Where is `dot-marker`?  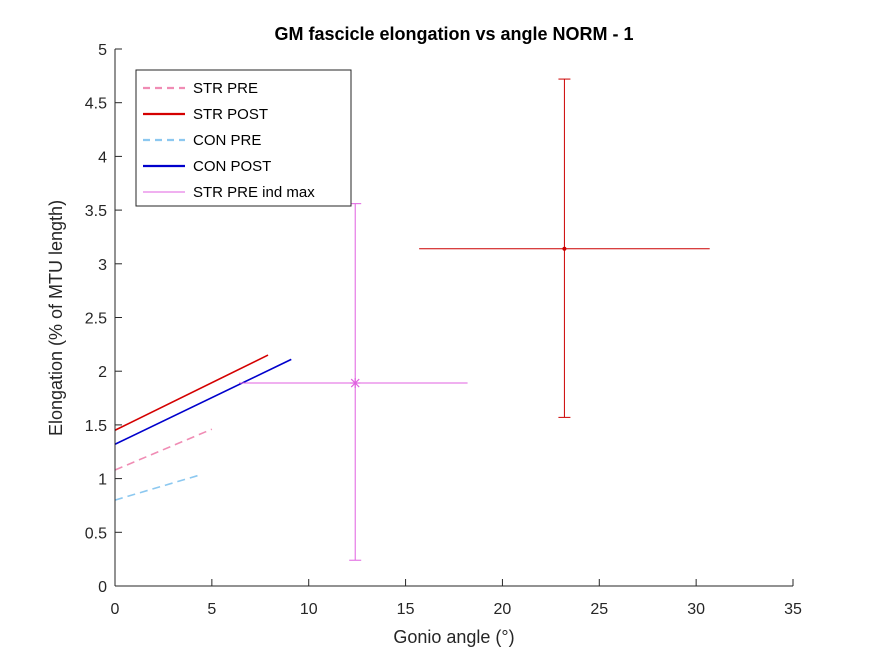
dot-marker is located at coordinates (564, 248).